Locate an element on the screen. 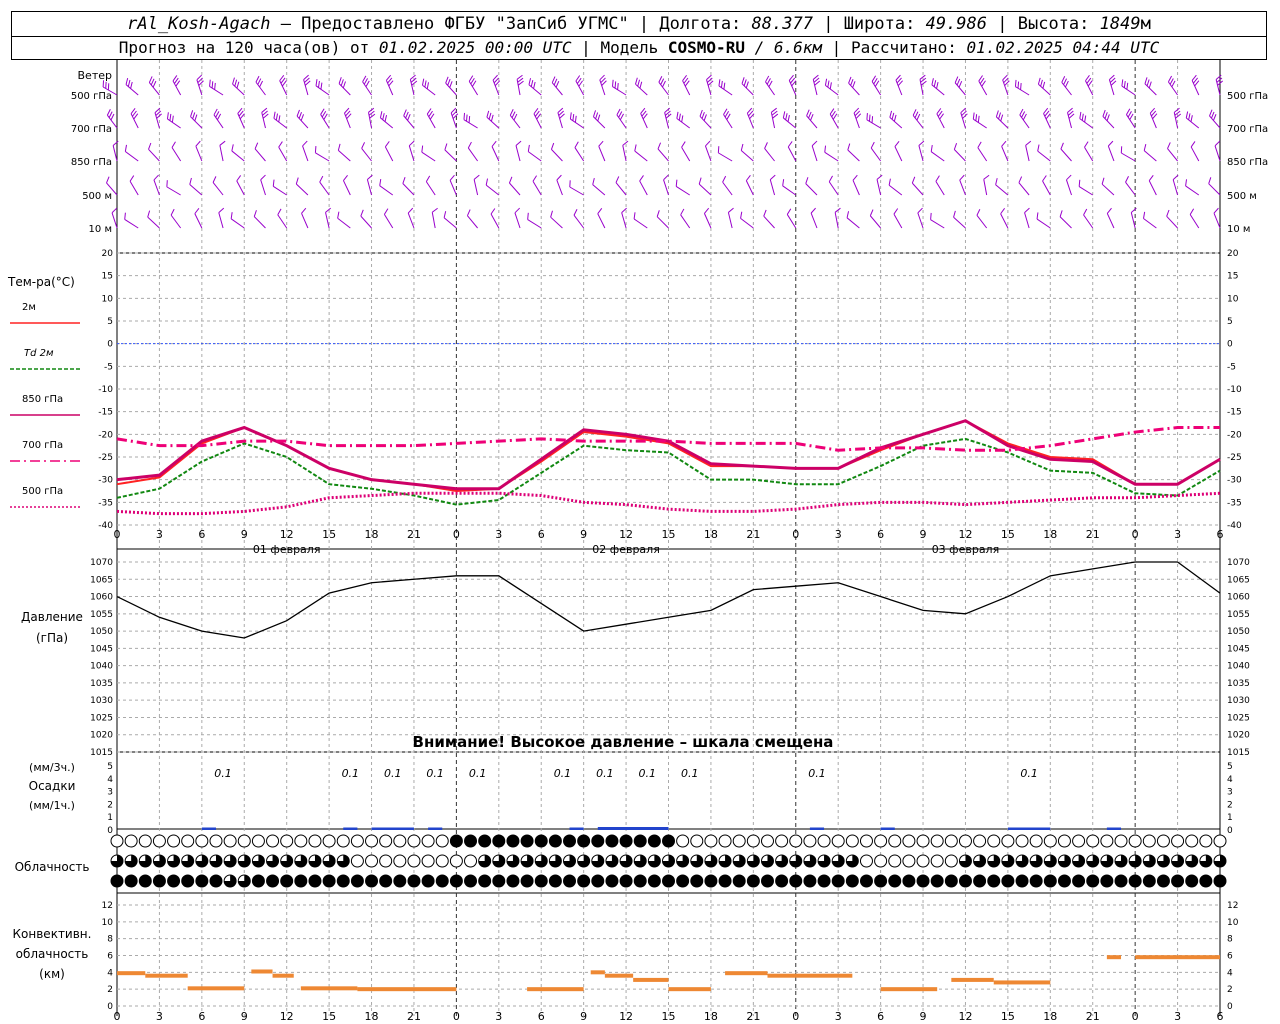  time-tick: 18 is located at coordinates (711, 534).